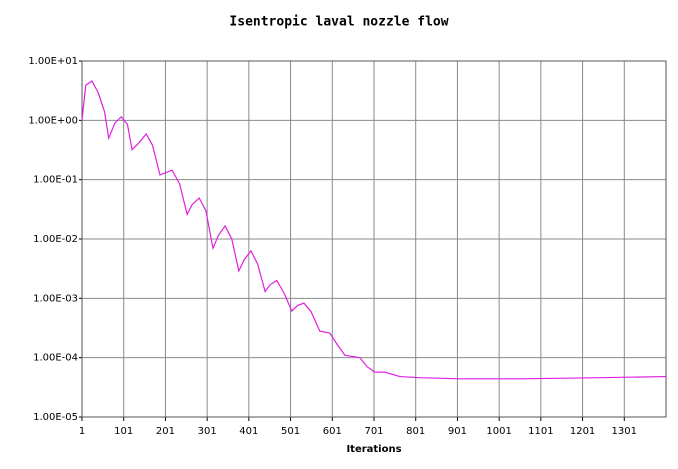  Describe the element at coordinates (165, 431) in the screenshot. I see `x-tick-label: 201` at that location.